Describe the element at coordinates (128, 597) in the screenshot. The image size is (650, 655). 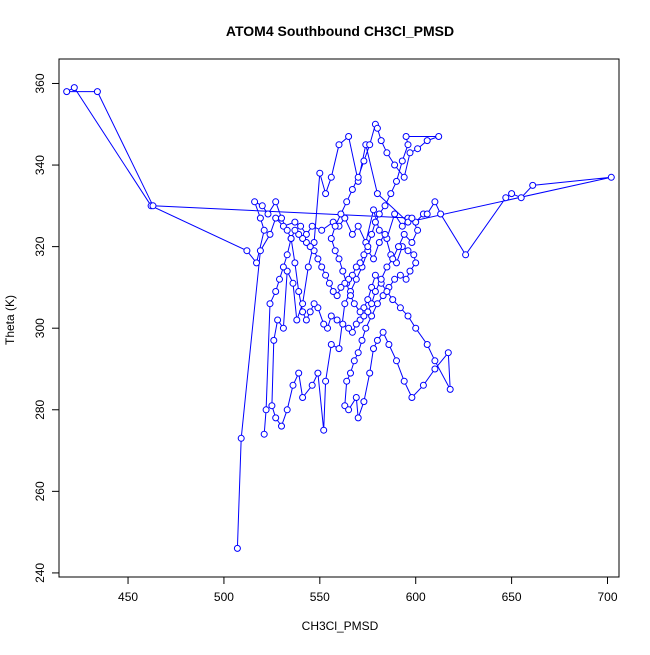
I see `x-tick-label: 450` at that location.